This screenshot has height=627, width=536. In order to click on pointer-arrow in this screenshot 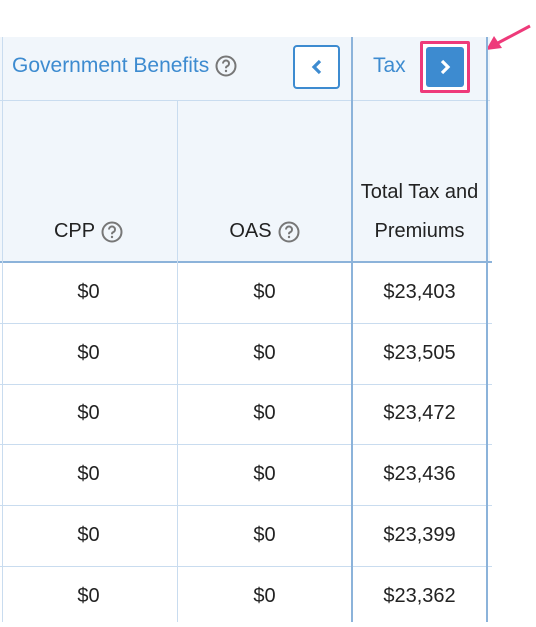, I will do `click(508, 37)`.